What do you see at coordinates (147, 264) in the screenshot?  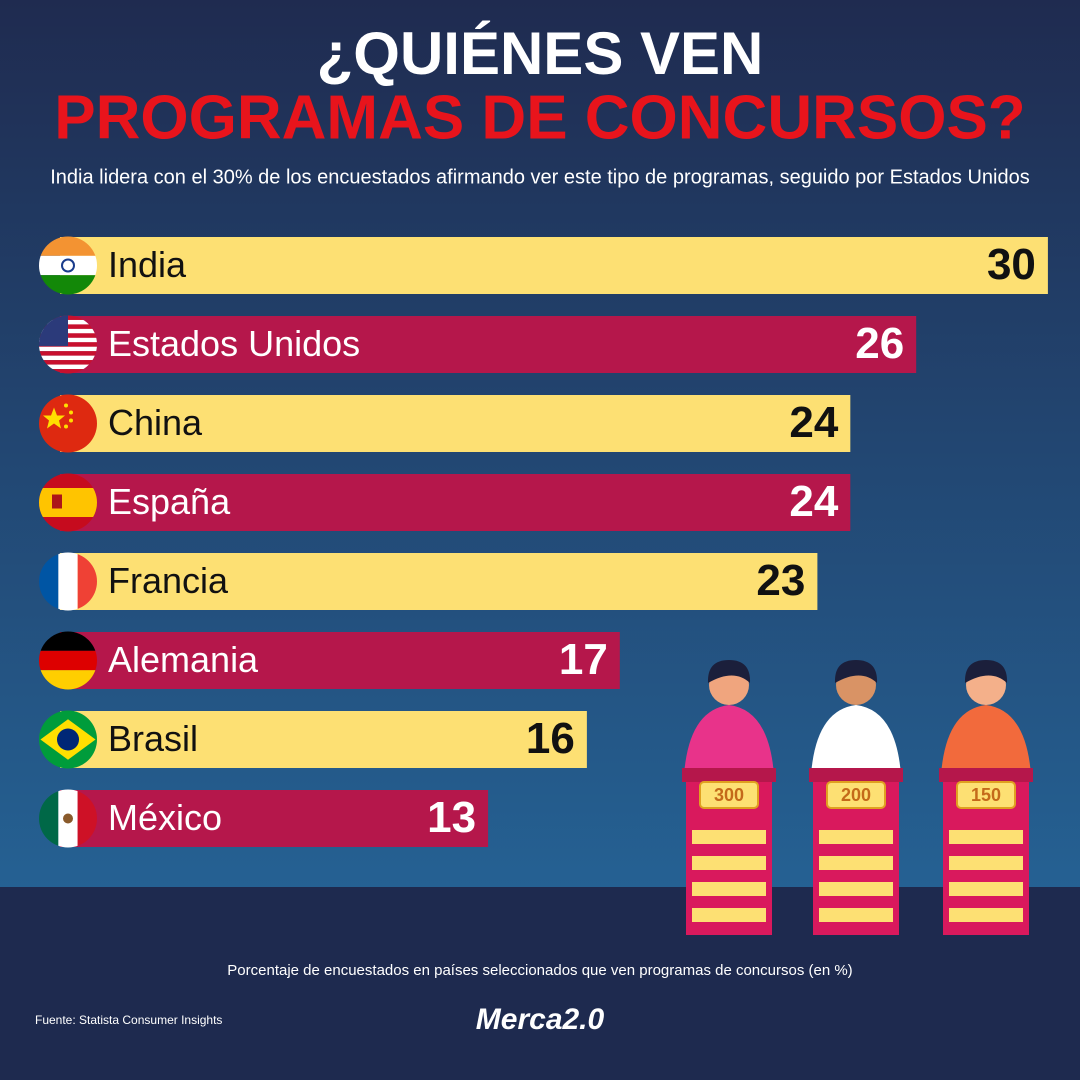 I see `category-label: India` at bounding box center [147, 264].